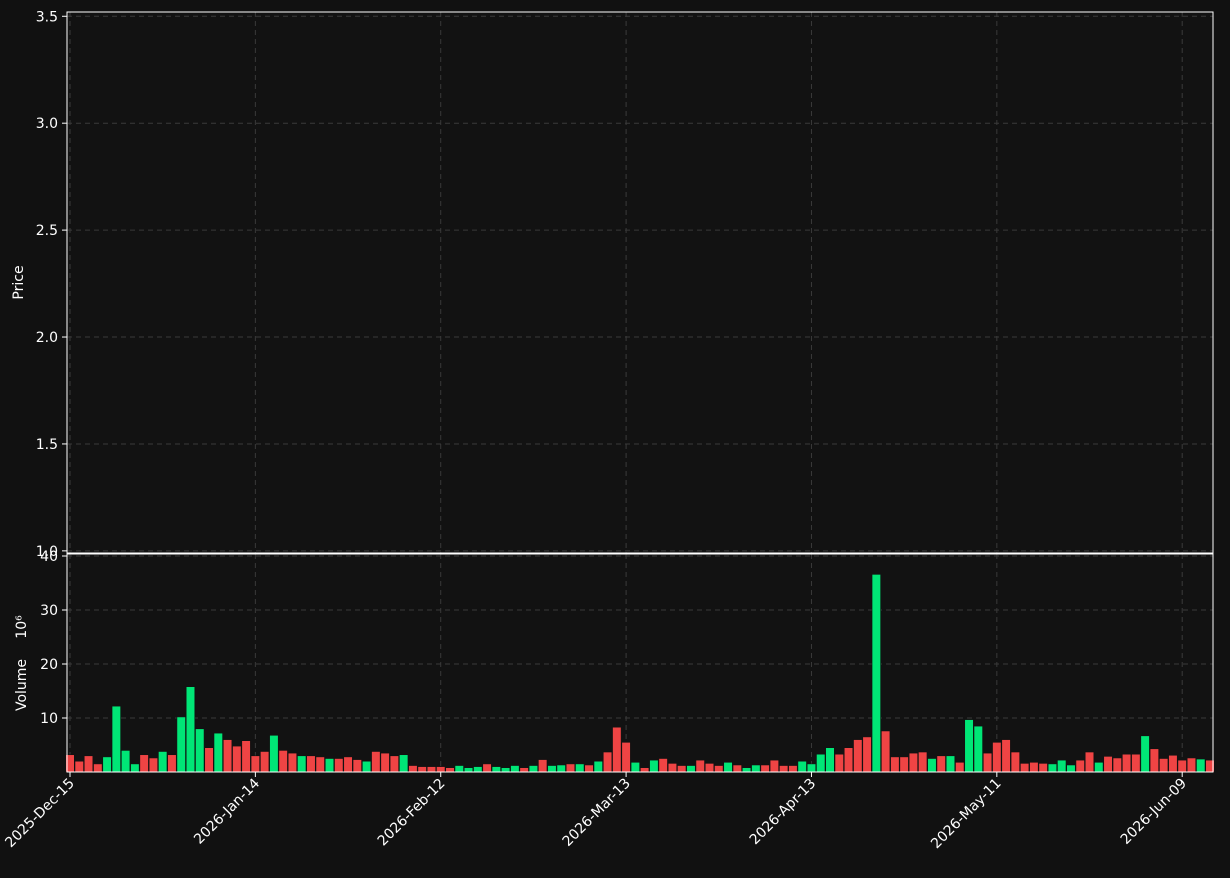  What do you see at coordinates (47, 231) in the screenshot?
I see `y-tick-label: 2.5` at bounding box center [47, 231].